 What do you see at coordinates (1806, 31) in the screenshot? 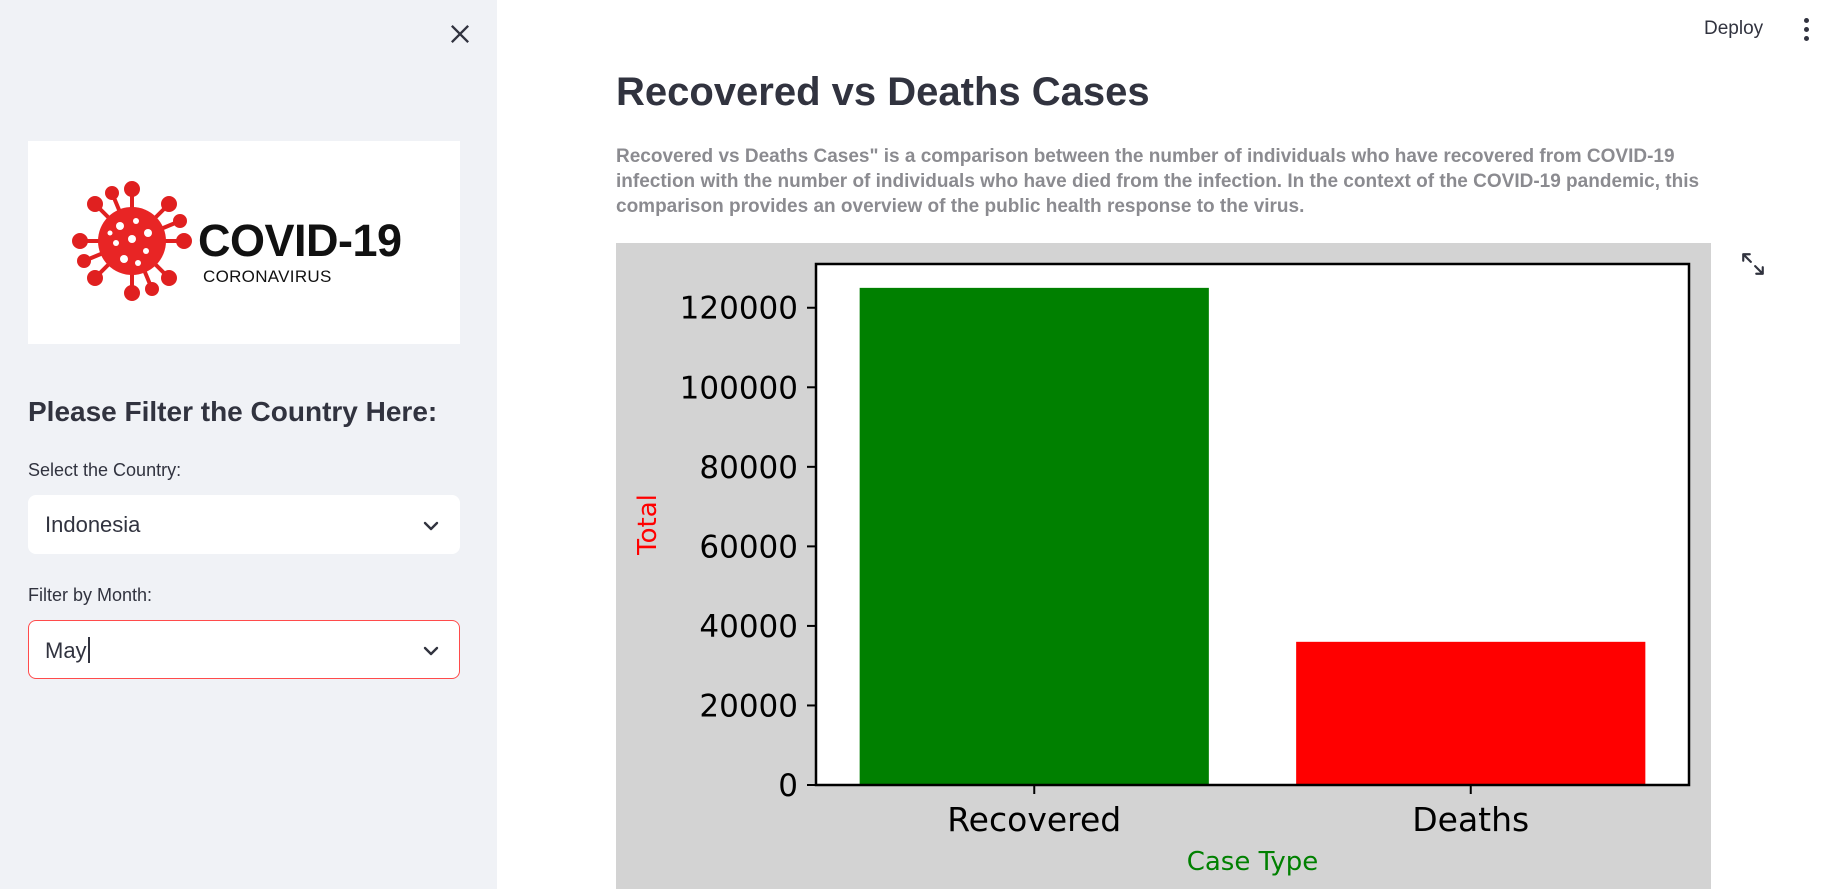
I see `more-vertical-icon` at bounding box center [1806, 31].